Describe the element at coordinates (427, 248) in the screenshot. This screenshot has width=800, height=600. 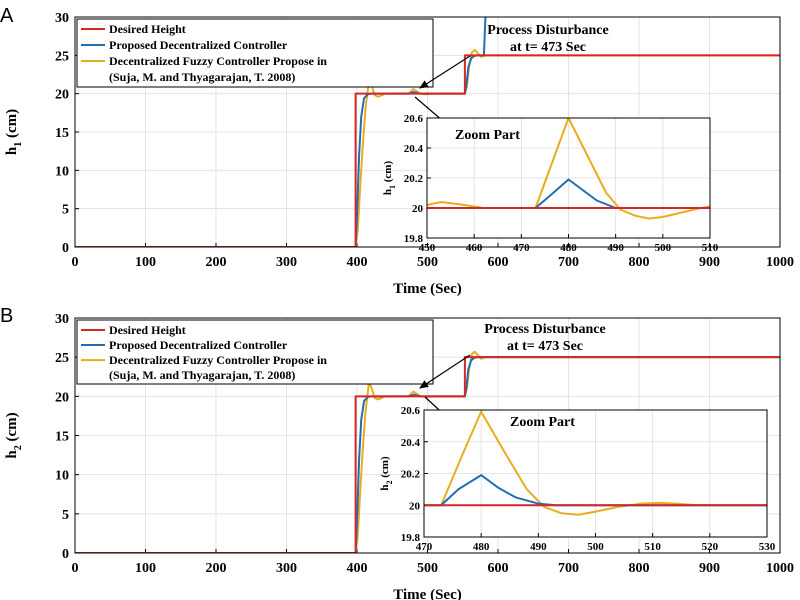
I see `panel-A-inset-xtick-label: 450` at that location.